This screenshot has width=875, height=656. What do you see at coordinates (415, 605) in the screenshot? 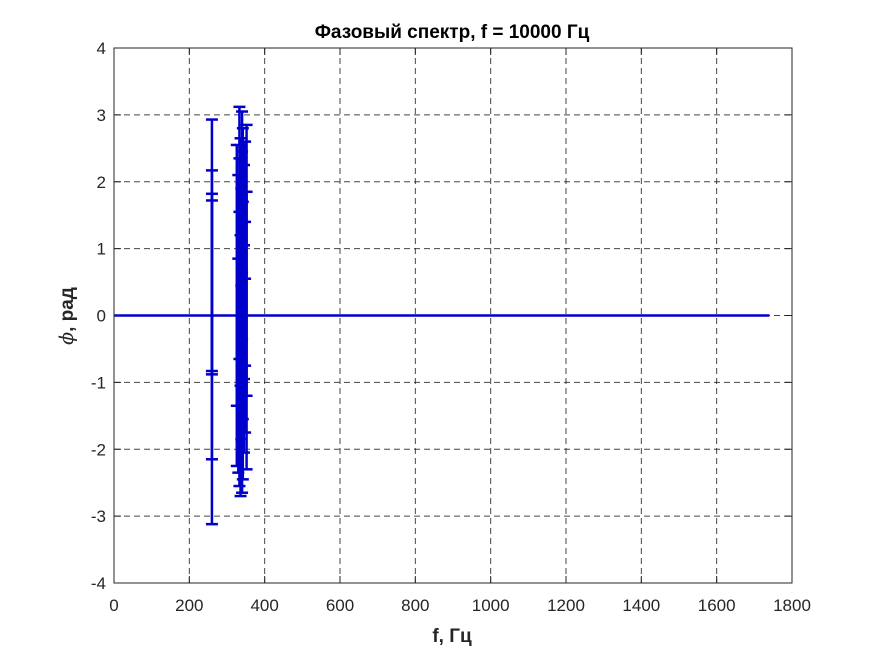
I see `x-tick-label: 800` at bounding box center [415, 605].